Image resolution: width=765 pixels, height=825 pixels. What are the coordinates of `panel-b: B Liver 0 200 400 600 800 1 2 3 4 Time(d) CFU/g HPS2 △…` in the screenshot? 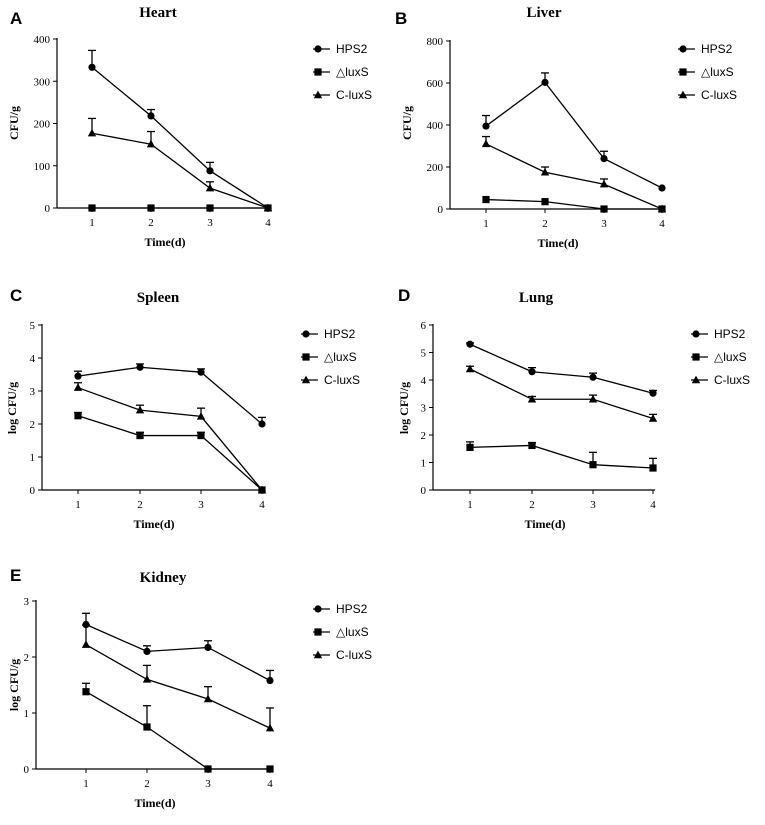 It's located at (566, 127).